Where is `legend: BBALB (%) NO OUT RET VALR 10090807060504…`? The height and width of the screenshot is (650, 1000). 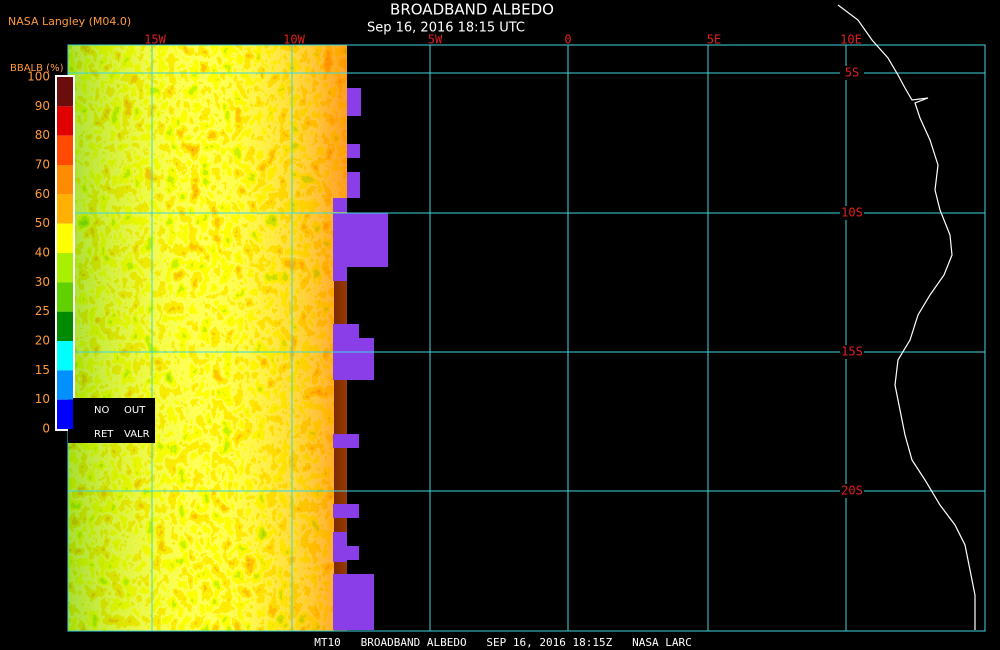
legend: BBALB (%) NO OUT RET VALR 10090807060504… is located at coordinates (82, 253).